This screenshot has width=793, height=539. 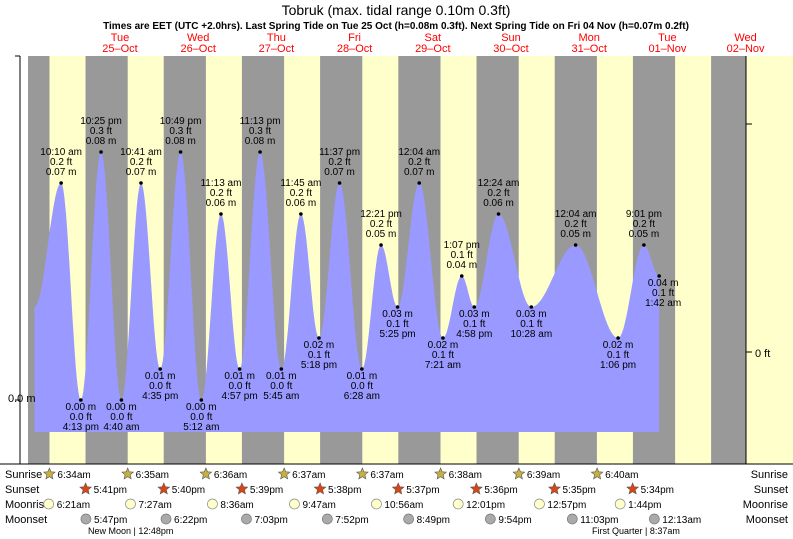 I want to click on day-name-label: Wed, so click(x=745, y=38).